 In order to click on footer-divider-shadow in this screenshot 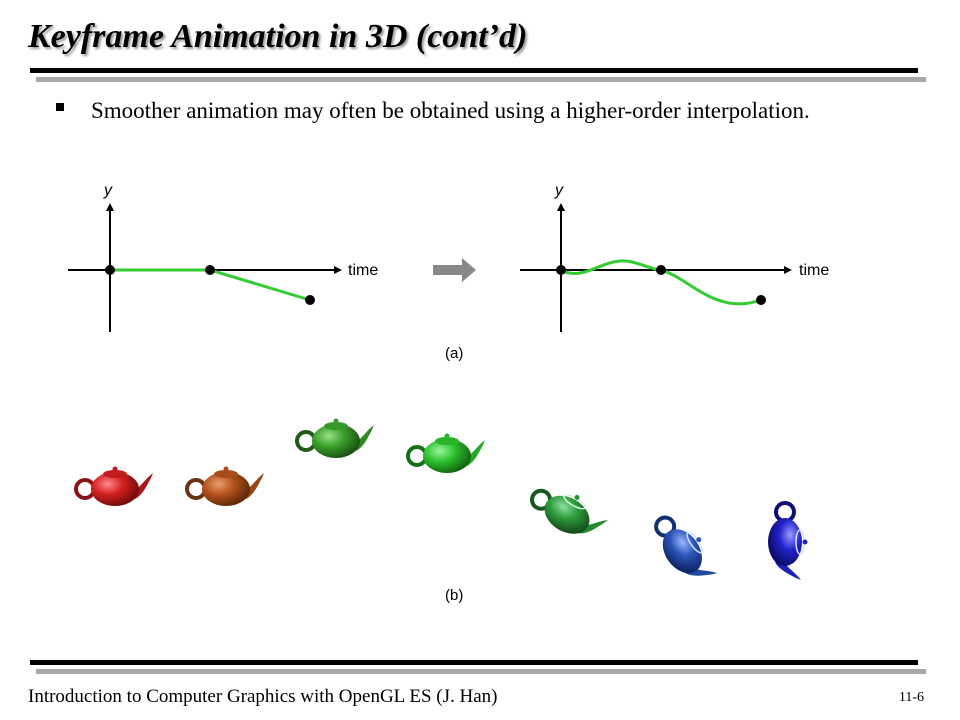, I will do `click(481, 671)`.